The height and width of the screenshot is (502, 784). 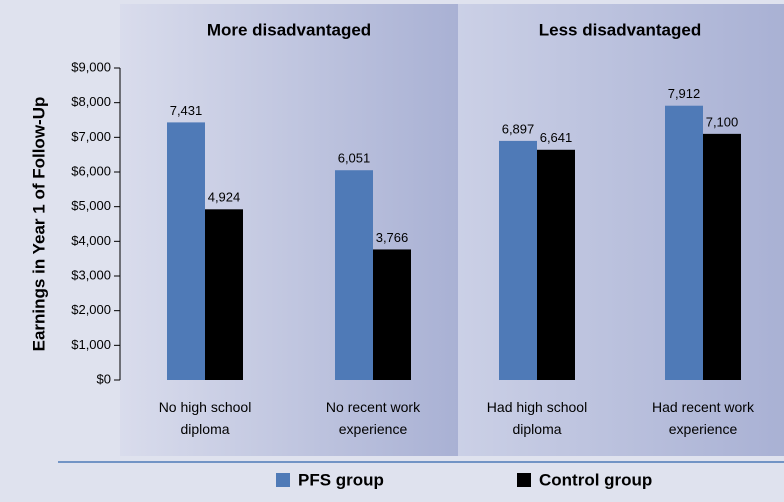 I want to click on y-tick-label: $8,000, so click(x=91, y=101).